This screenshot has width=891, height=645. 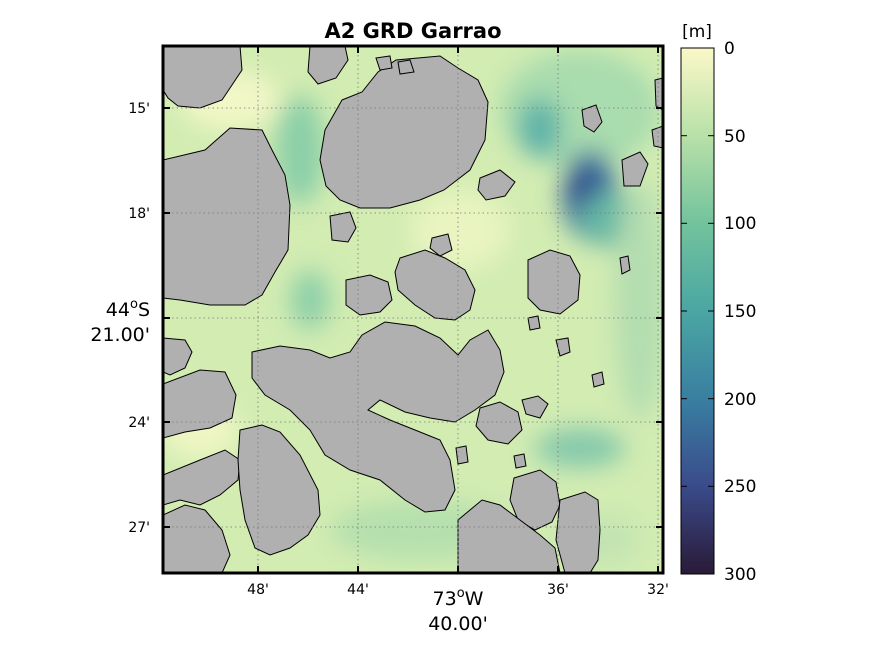 I want to click on x-tick-label: 48', so click(x=258, y=590).